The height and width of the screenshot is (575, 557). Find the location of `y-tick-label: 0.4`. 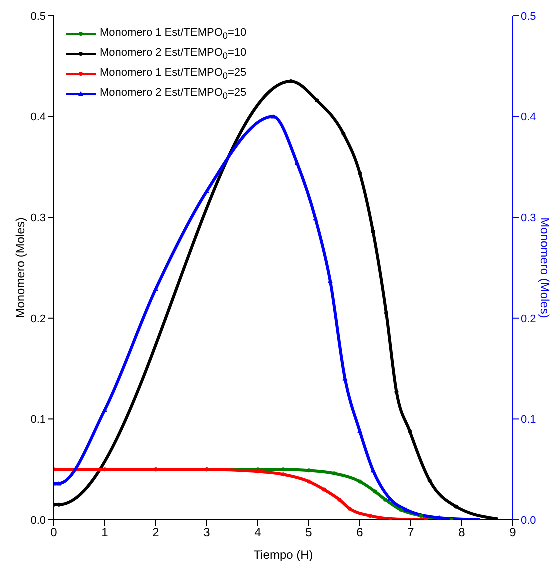

y-tick-label: 0.4 is located at coordinates (38, 118).